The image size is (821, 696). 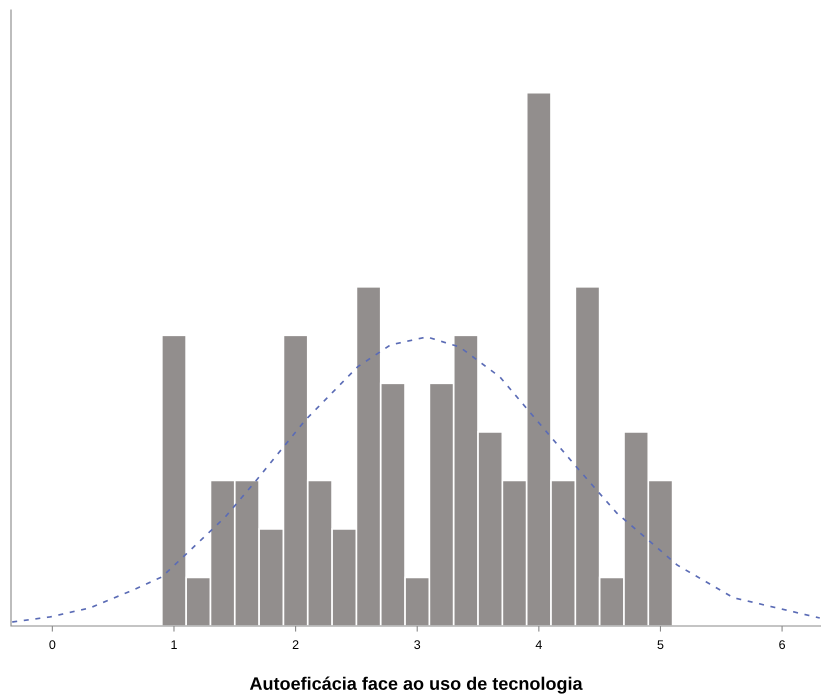 What do you see at coordinates (416, 685) in the screenshot?
I see `x-axis-title: Autoeficácia face ao uso de tecnologia` at bounding box center [416, 685].